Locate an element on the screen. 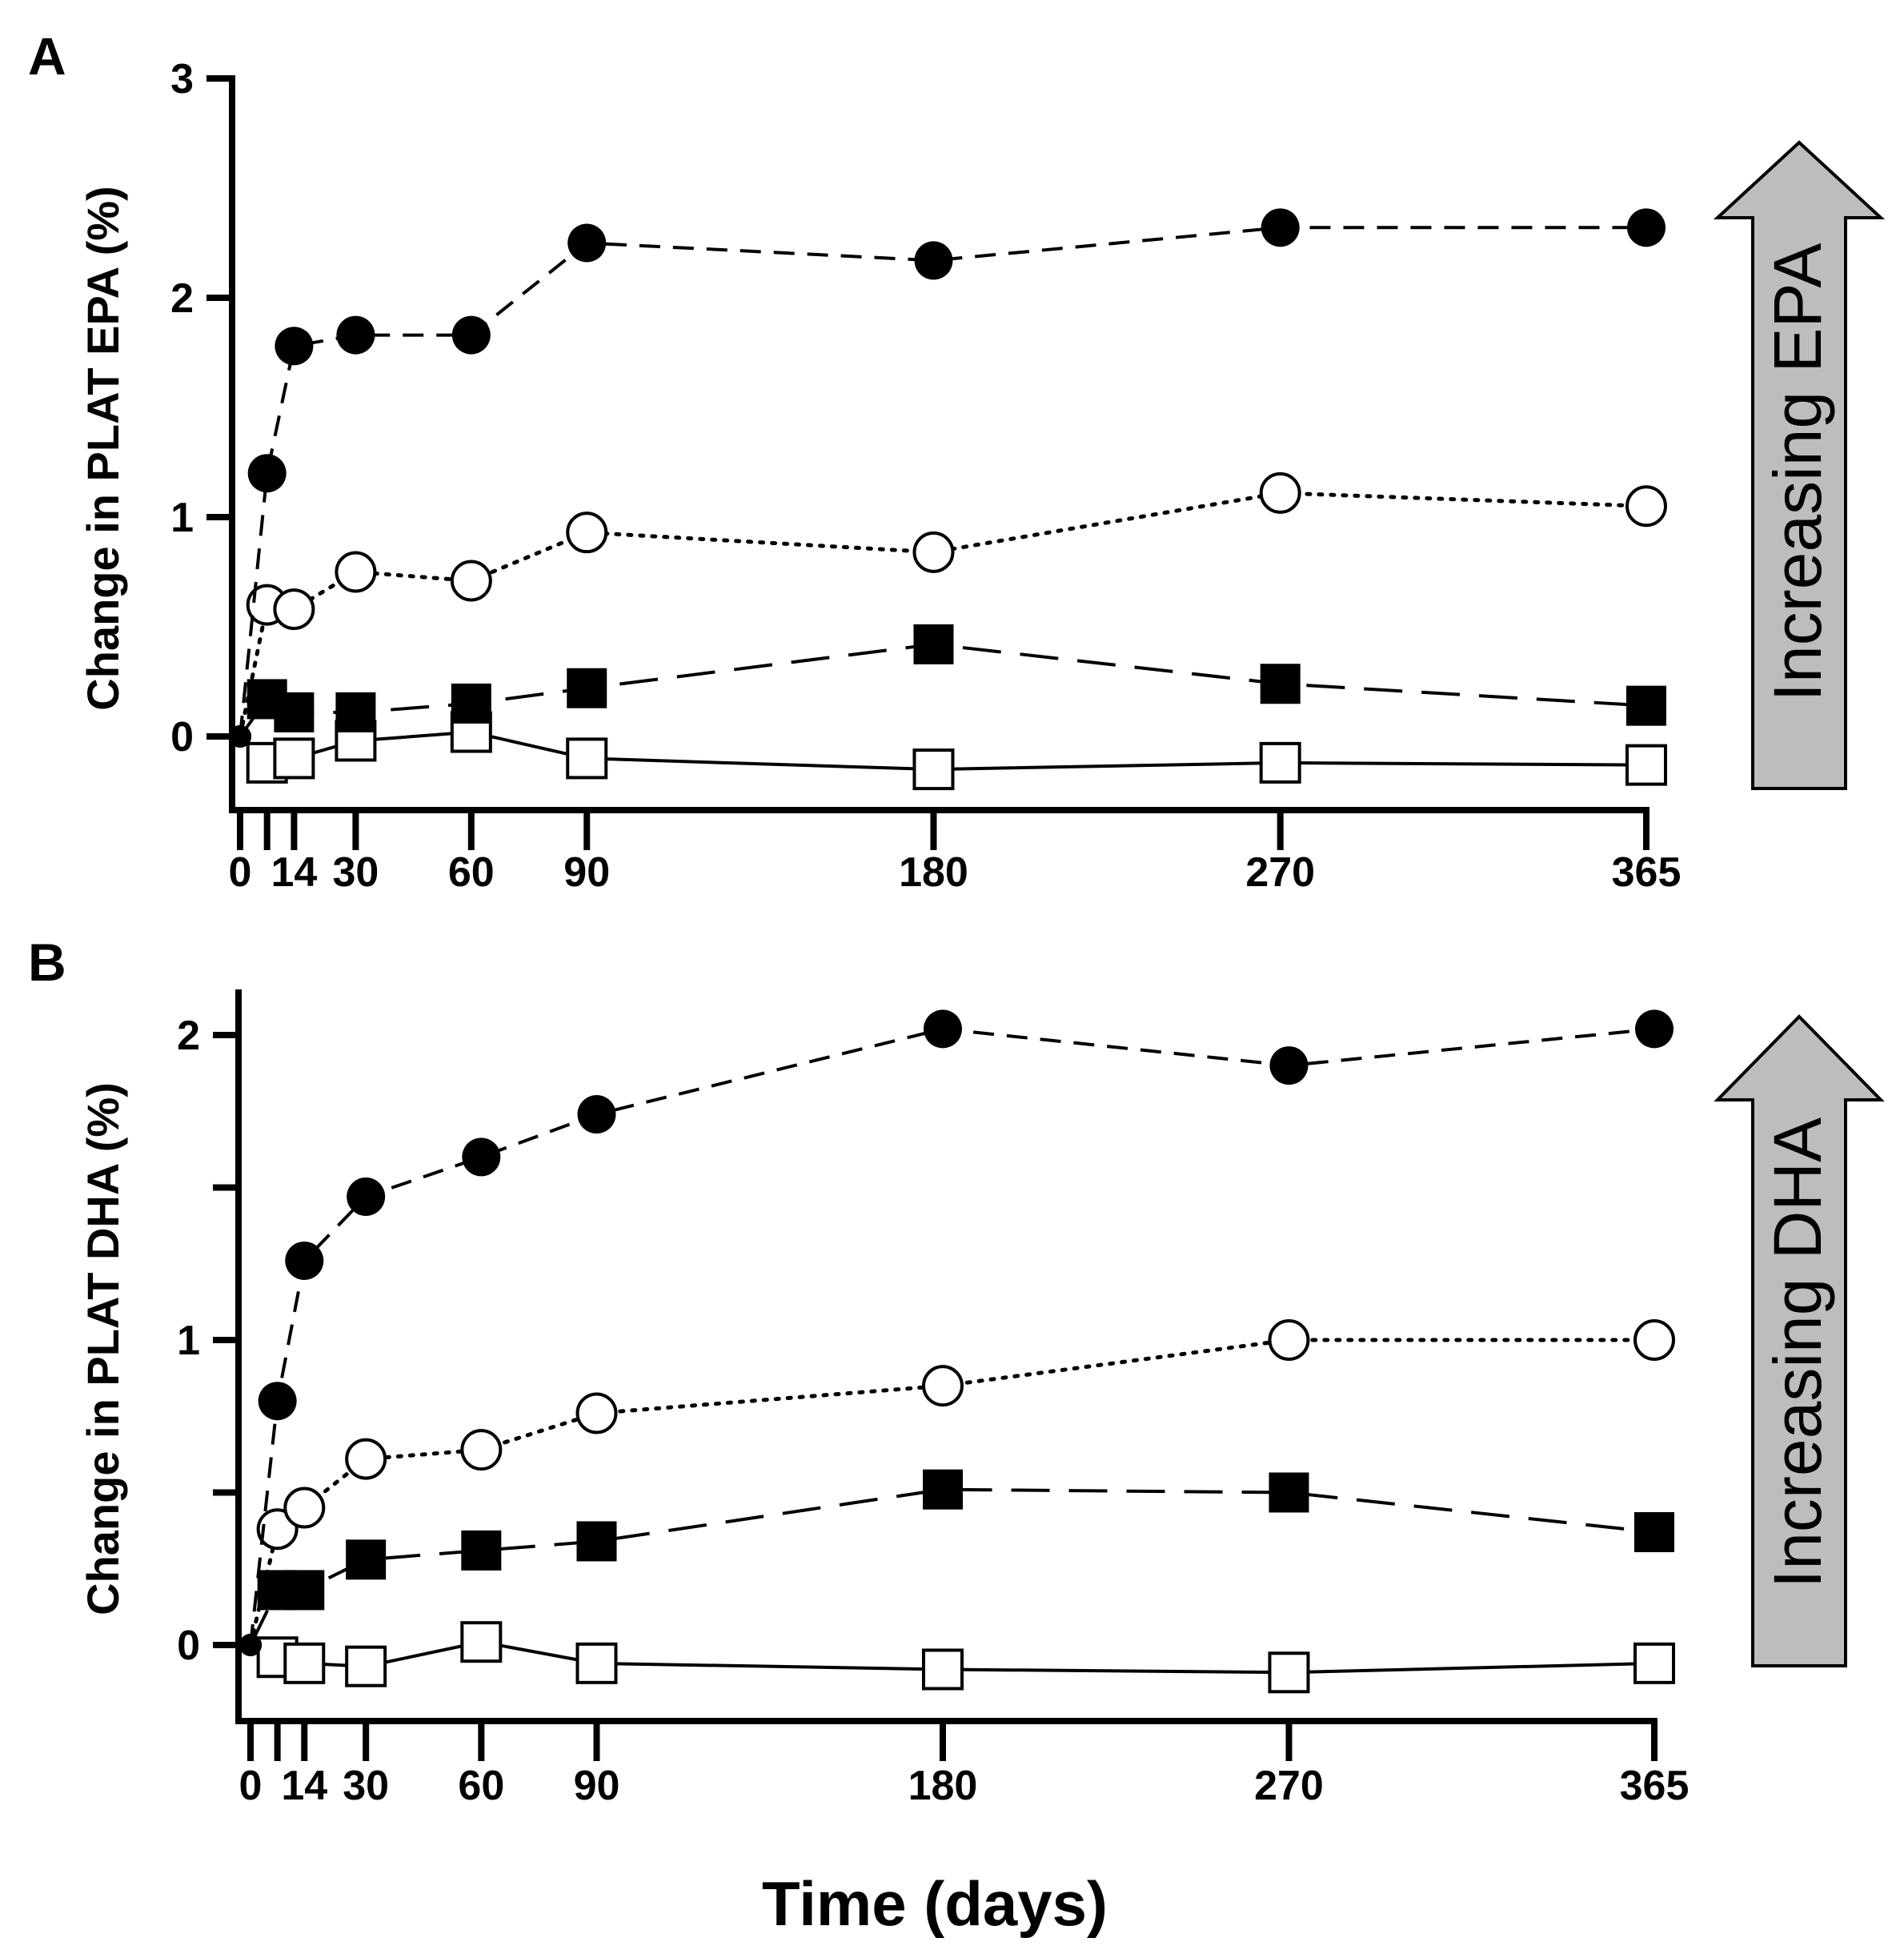  y-axis-label: Change in PLAT DHA (%) is located at coordinates (103, 1348).